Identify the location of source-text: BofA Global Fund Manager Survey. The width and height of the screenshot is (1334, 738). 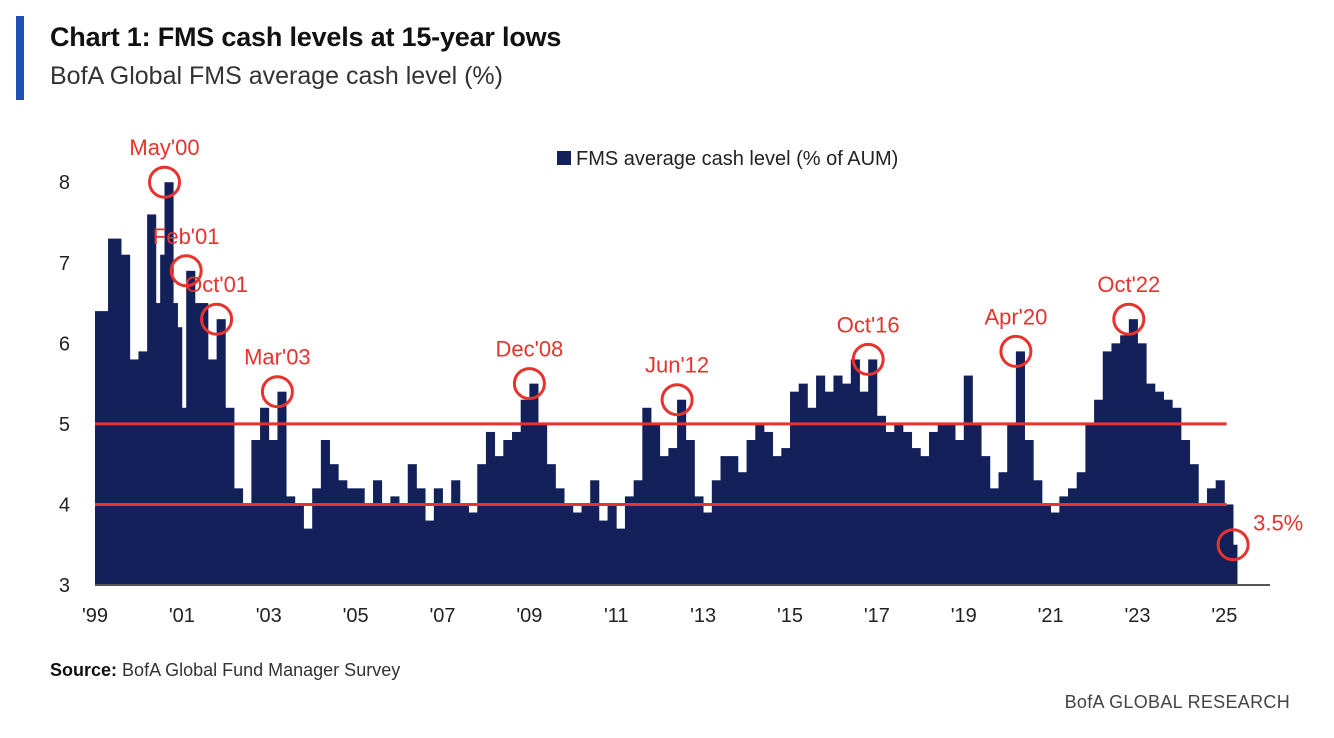
(261, 670).